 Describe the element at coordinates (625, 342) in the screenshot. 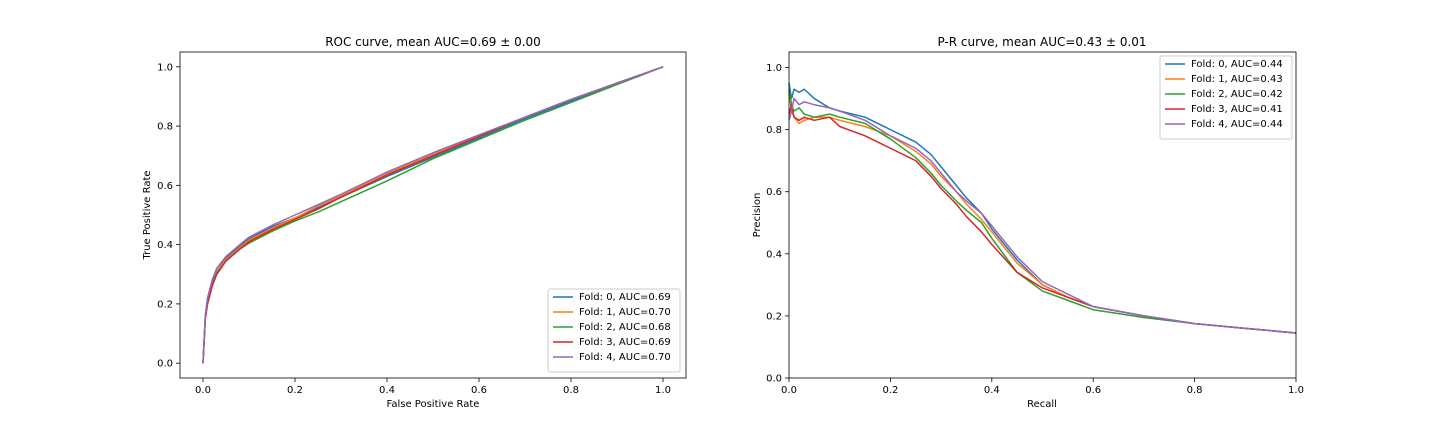

I see `roc-legend-entry: Fold: 3, AUC=0.69` at that location.